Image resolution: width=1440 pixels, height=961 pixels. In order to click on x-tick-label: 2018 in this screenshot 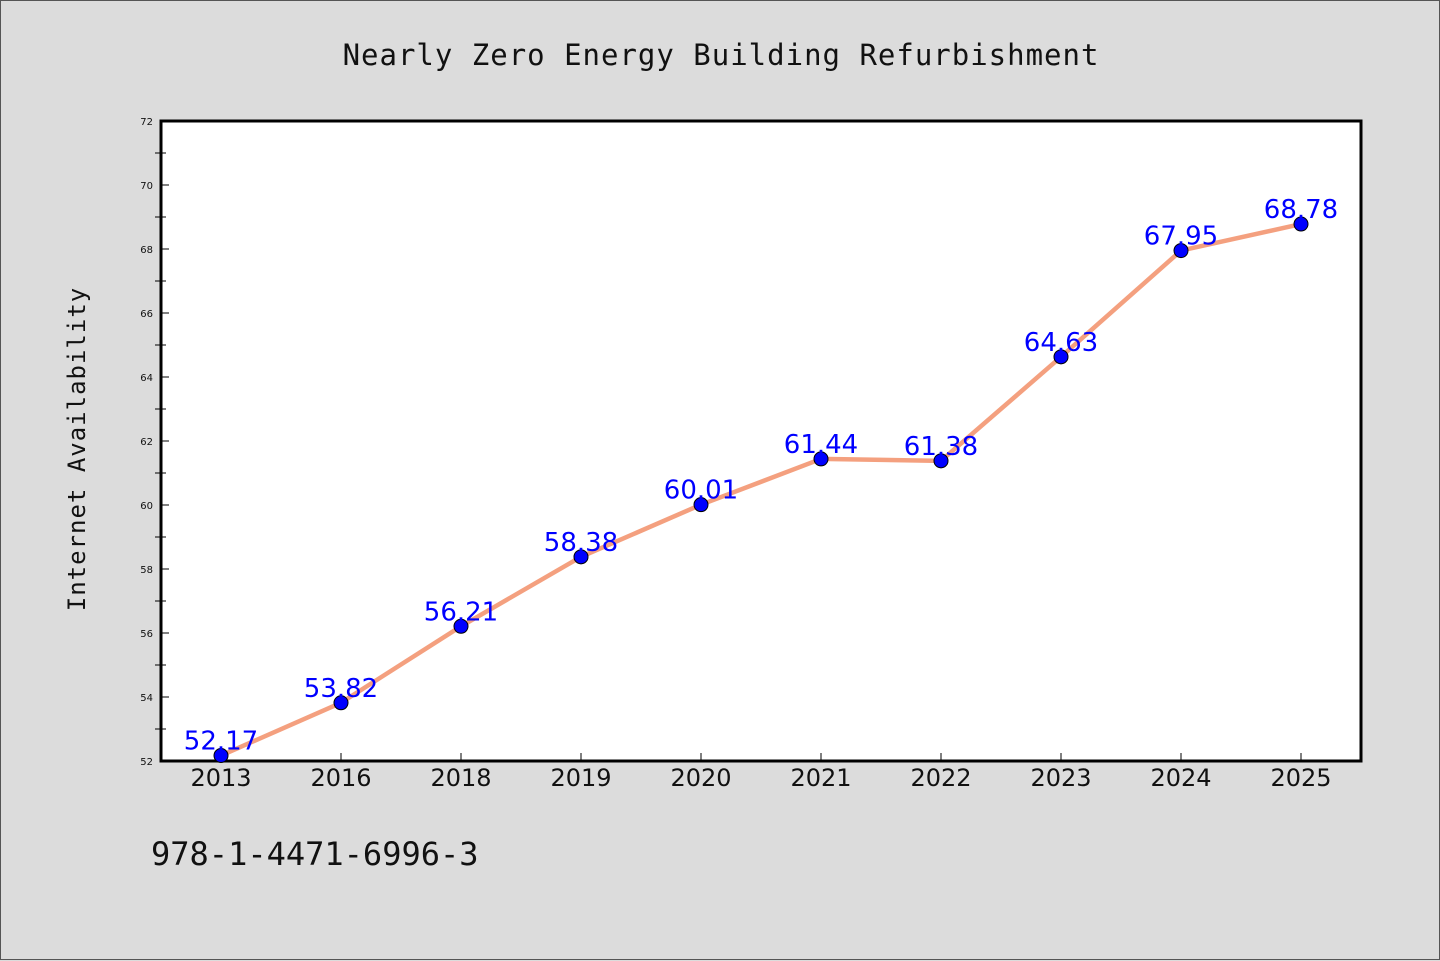, I will do `click(460, 778)`.